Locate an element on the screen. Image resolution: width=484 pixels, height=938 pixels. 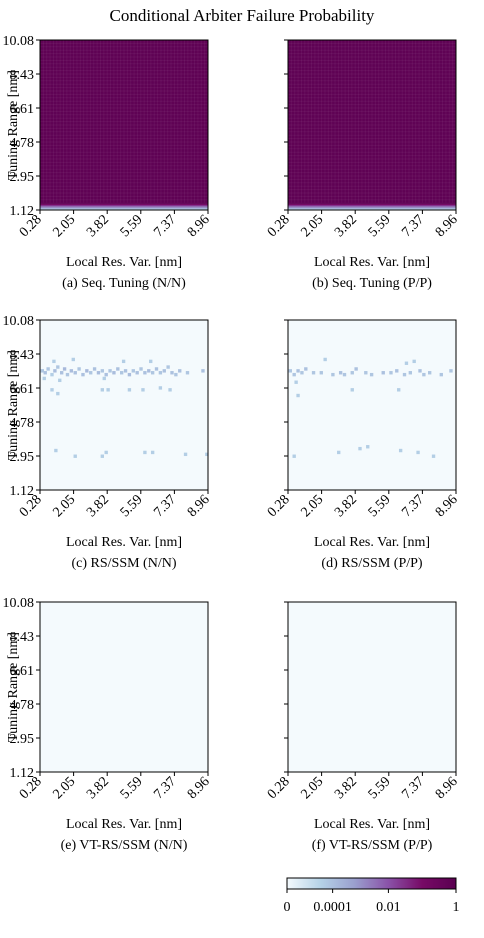
y-tick-label: 10.08 is located at coordinates (19, 321).